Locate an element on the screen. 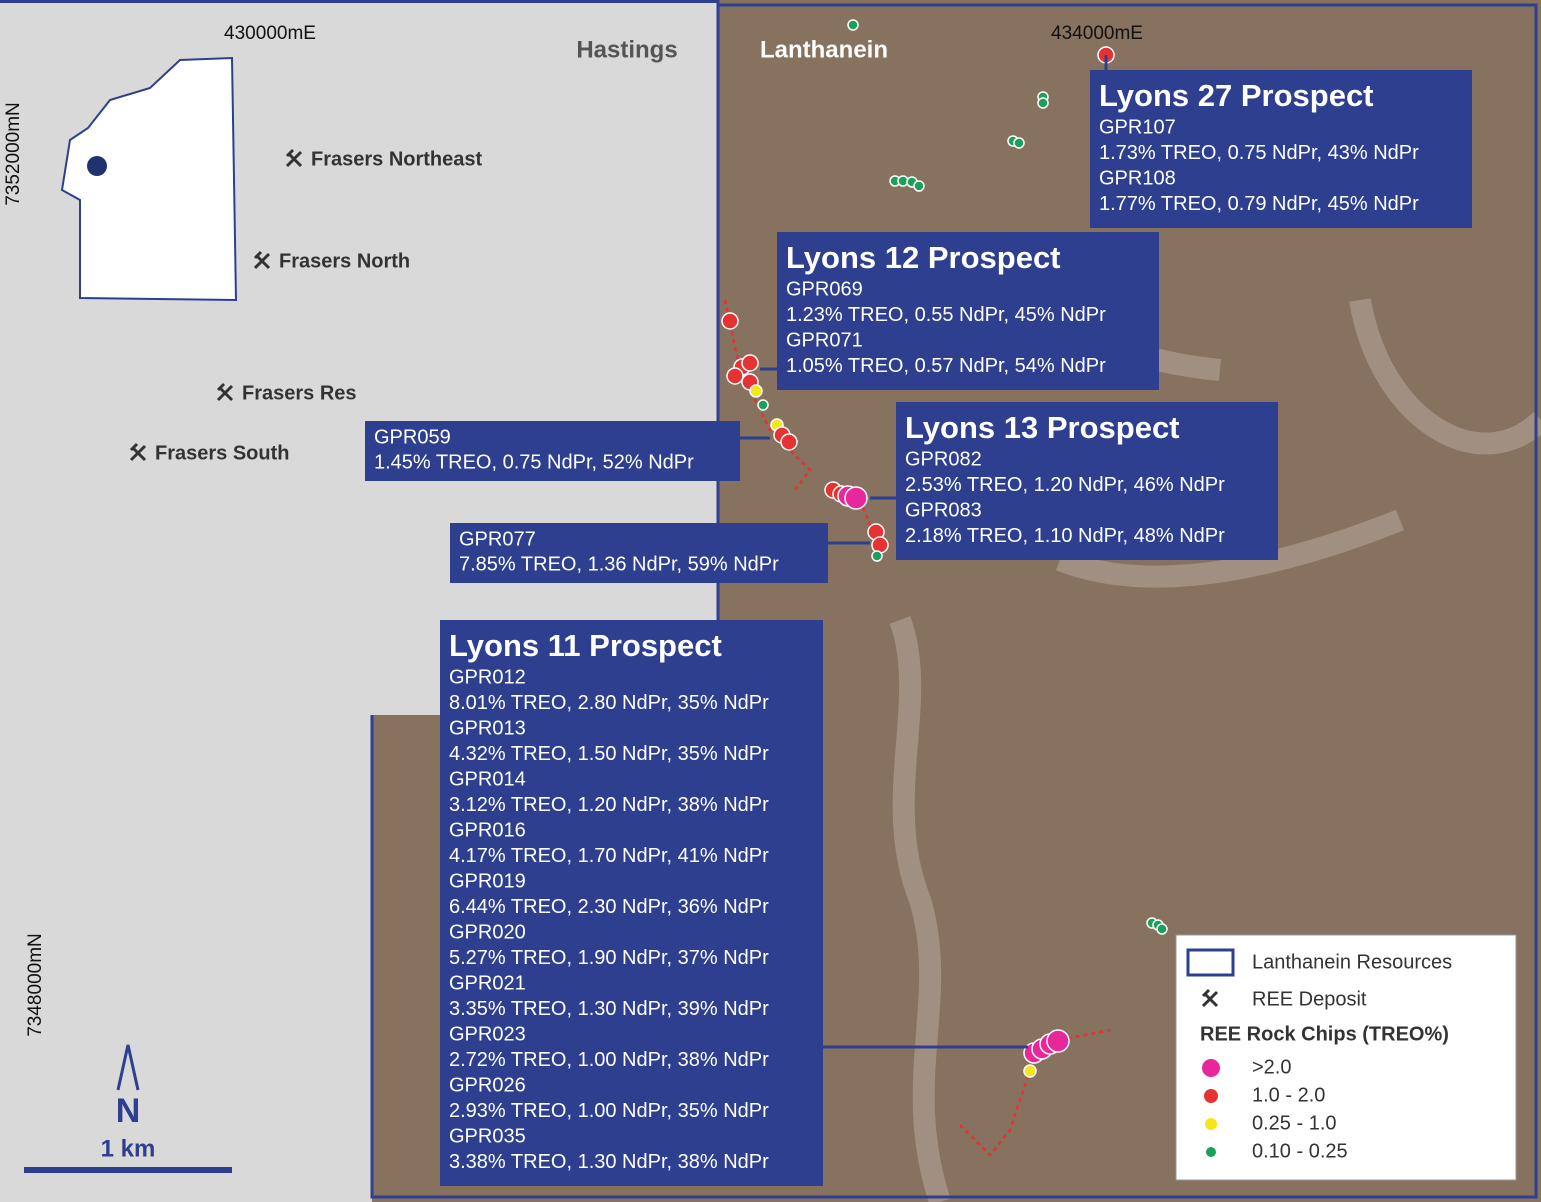 This screenshot has width=1541, height=1202. inset-map is located at coordinates (149, 179).